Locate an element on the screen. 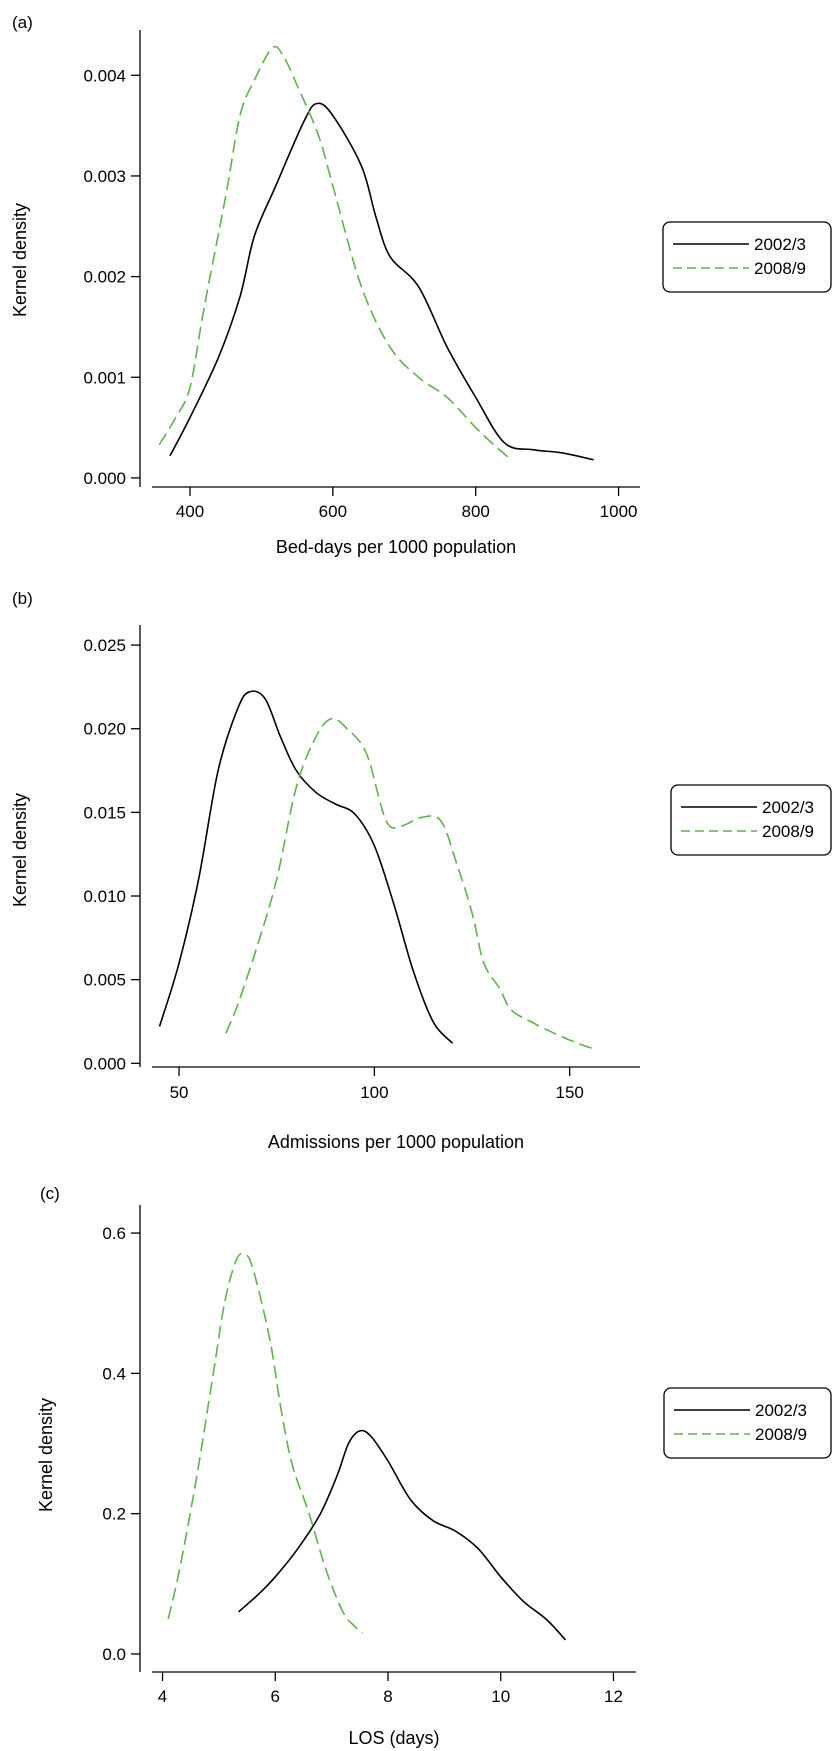 This screenshot has height=1751, width=832. chart-2-legend-label-0: 2002/3 is located at coordinates (781, 1410).